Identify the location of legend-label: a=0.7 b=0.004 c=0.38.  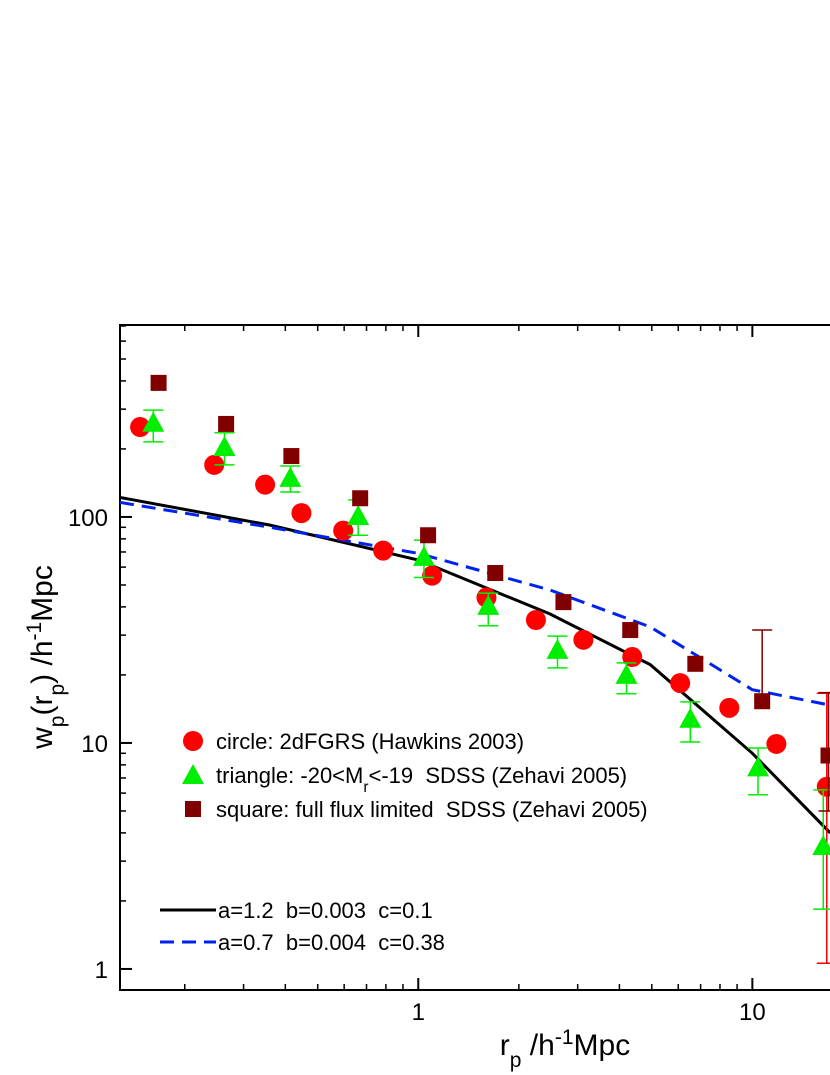
(331, 942).